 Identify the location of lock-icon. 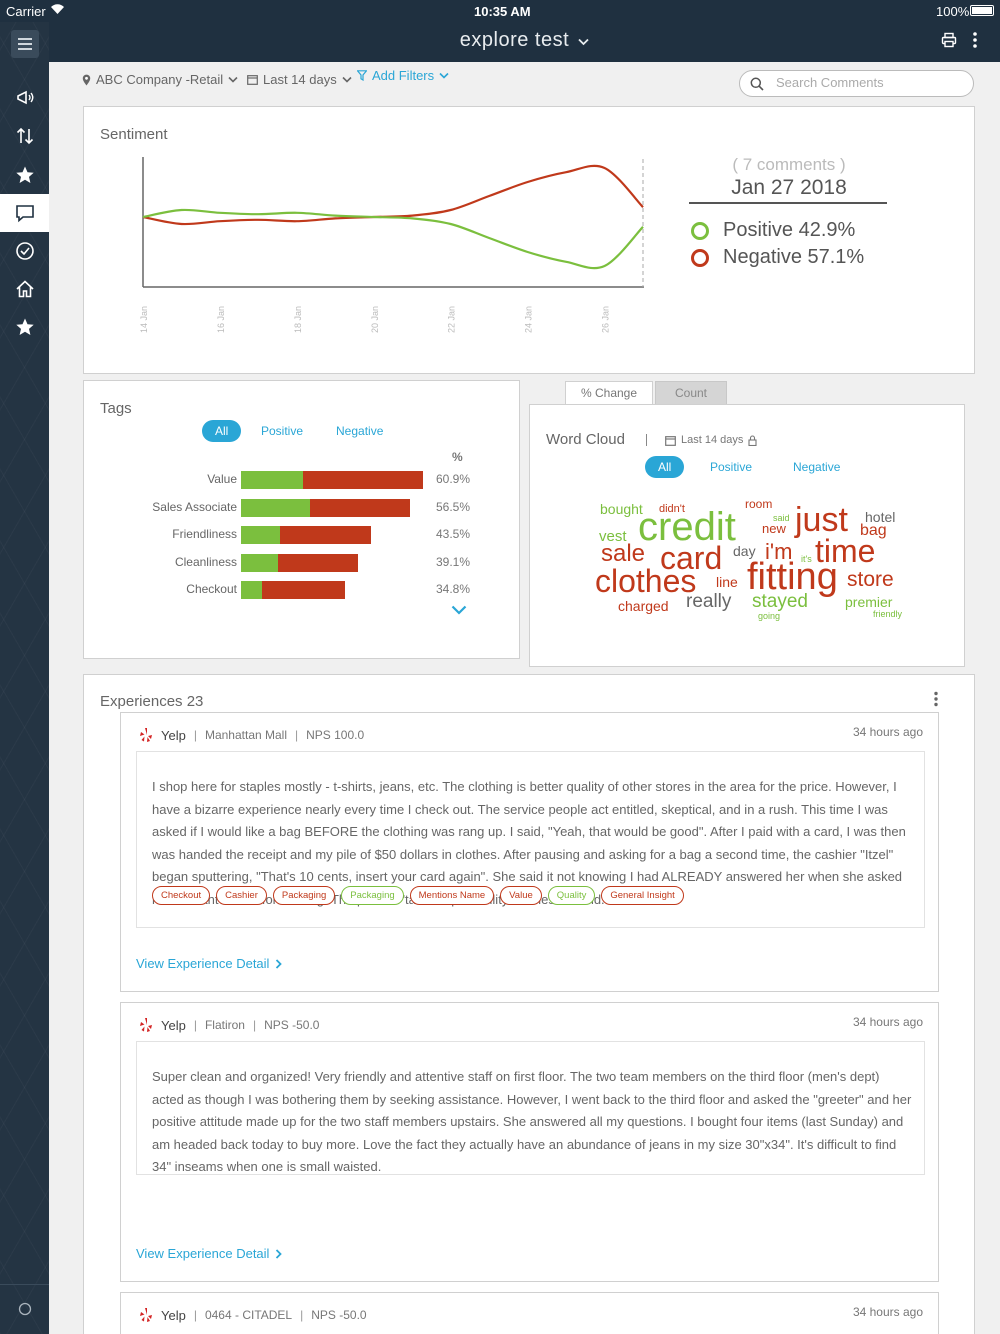
(752, 440).